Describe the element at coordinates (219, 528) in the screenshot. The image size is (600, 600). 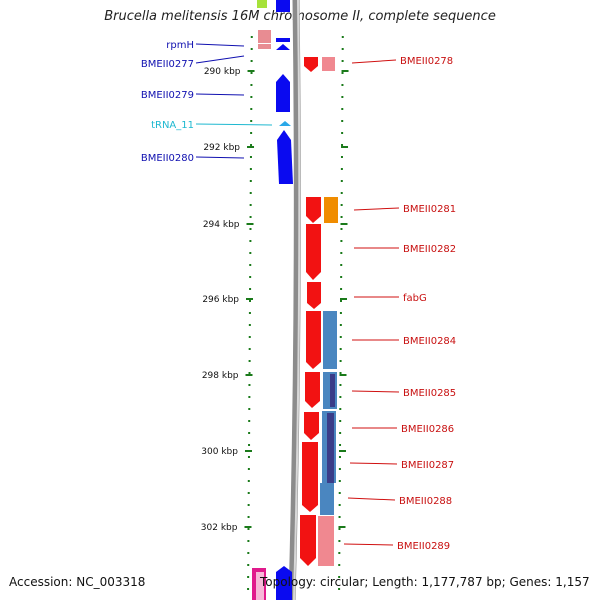
I see `tick-label: 302 kbp` at that location.